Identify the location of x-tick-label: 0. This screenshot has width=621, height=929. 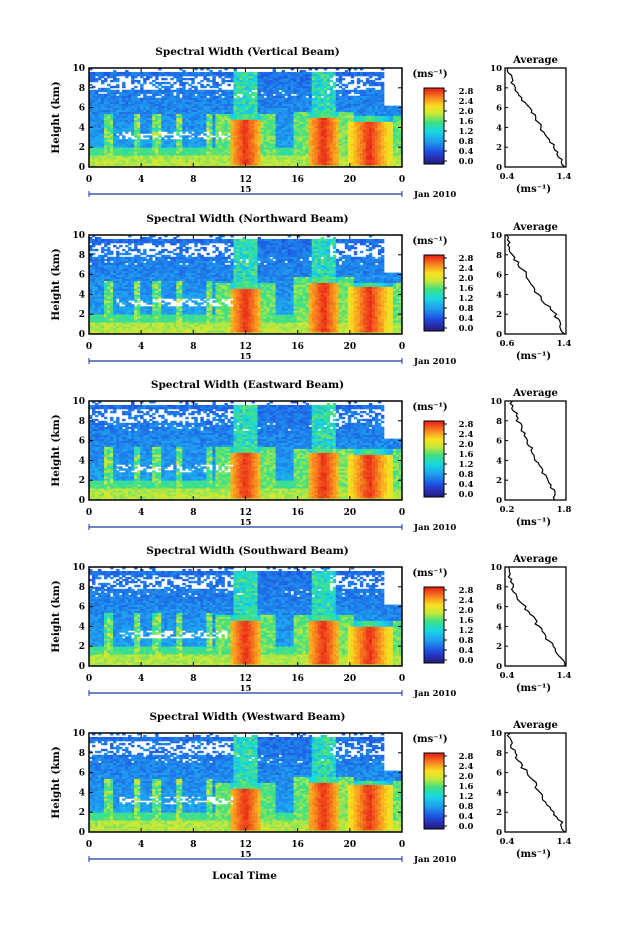
(89, 180).